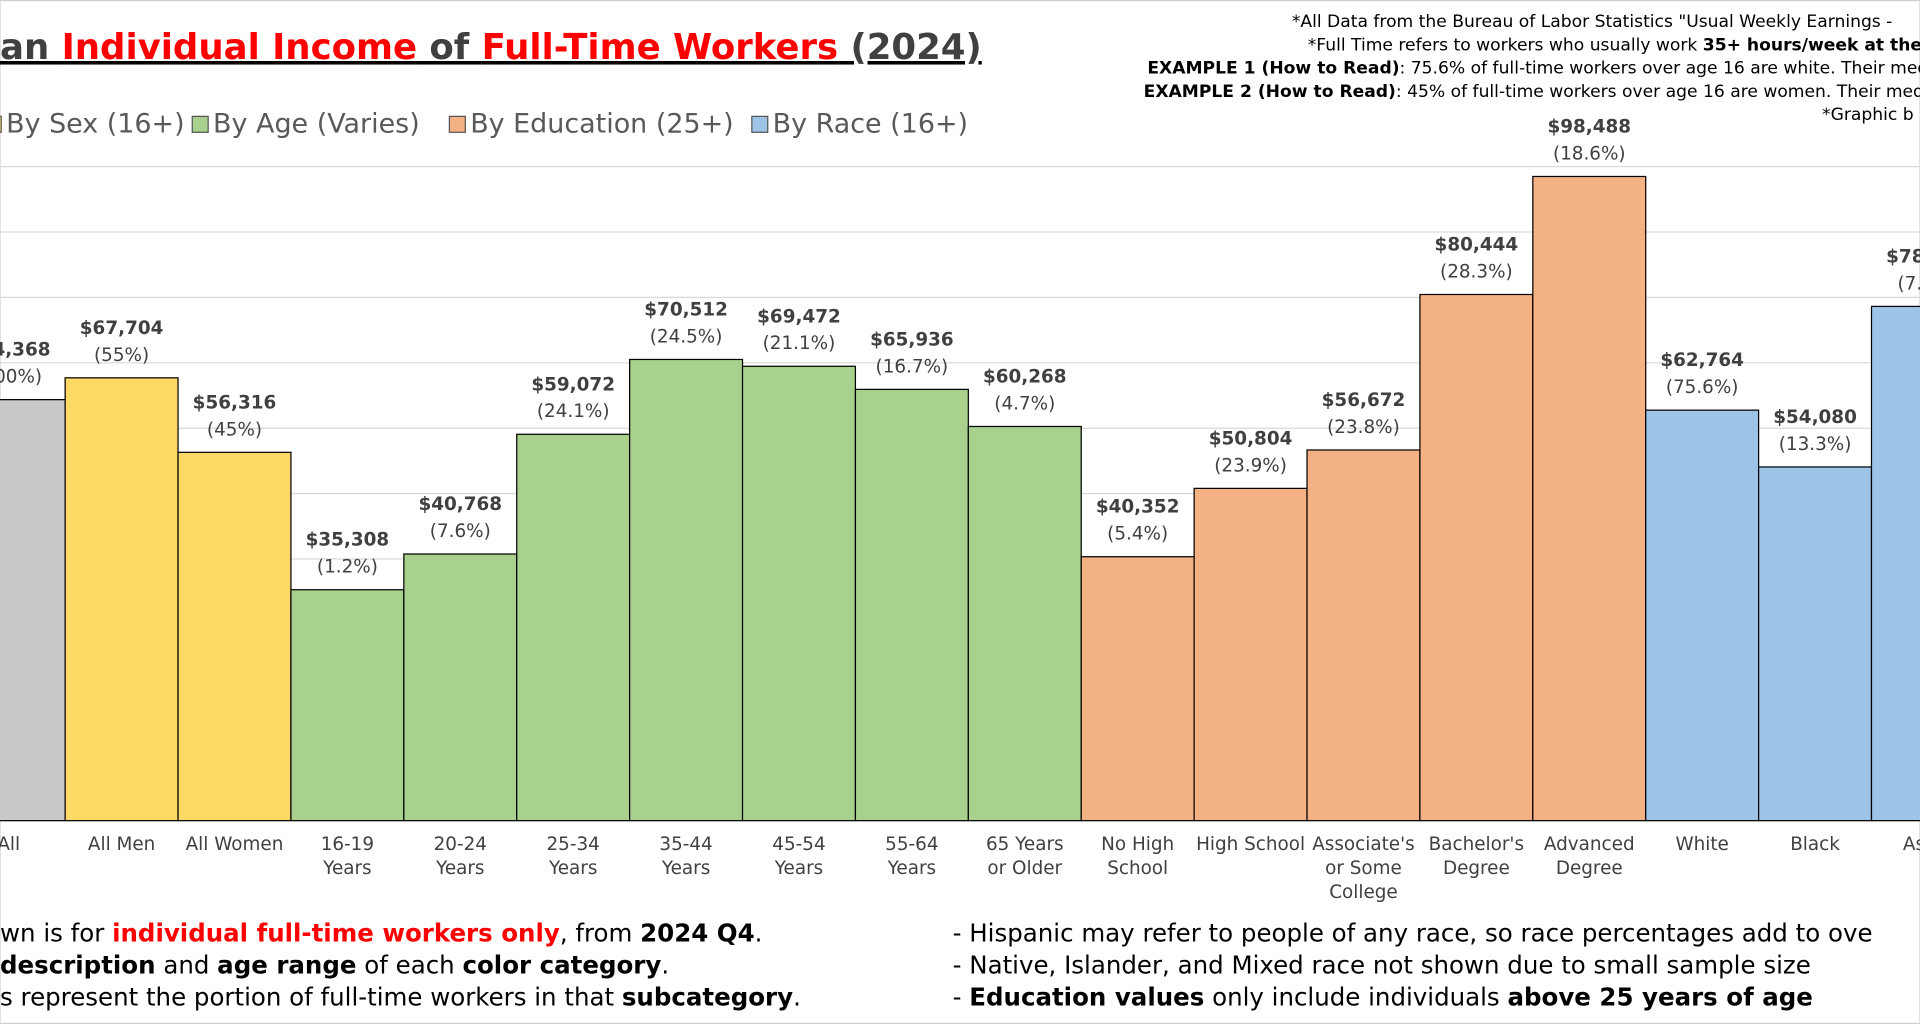  Describe the element at coordinates (1815, 844) in the screenshot. I see `x-tick-label: Black` at that location.